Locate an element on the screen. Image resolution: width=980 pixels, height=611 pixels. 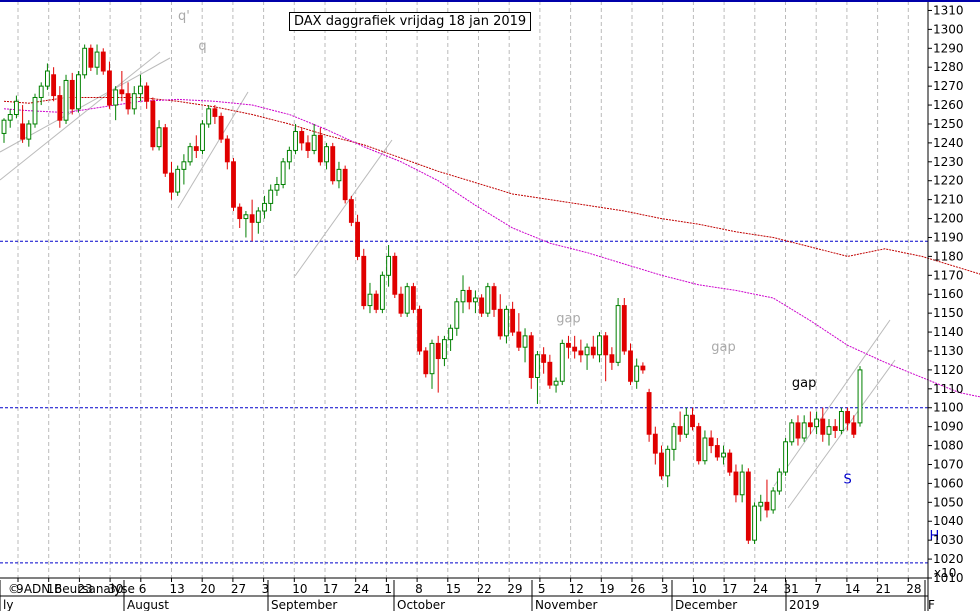
x-tick-label: 19 is located at coordinates (606, 589).